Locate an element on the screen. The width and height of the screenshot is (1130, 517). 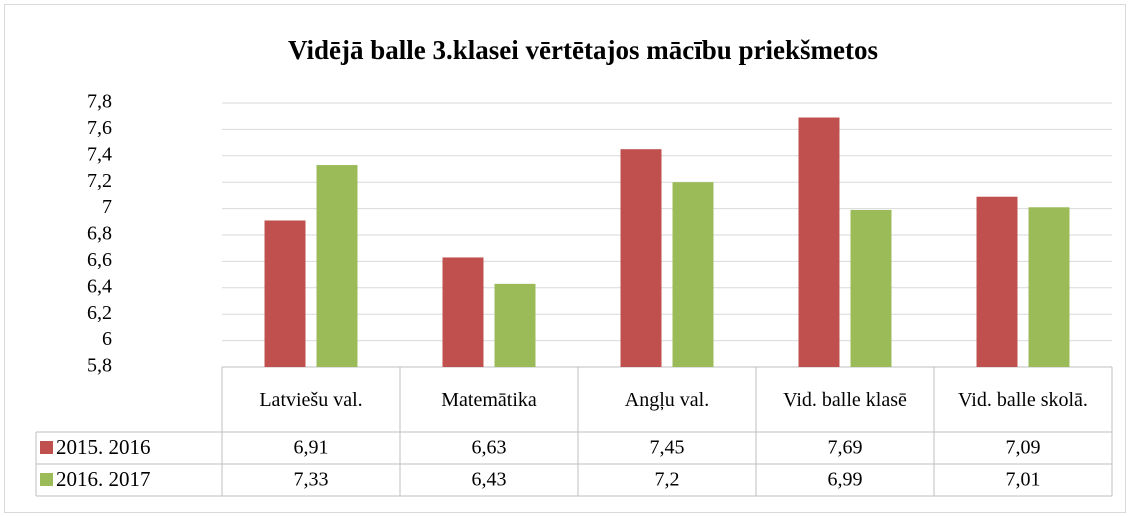
y-tick-label: 6,8 is located at coordinates (99, 234).